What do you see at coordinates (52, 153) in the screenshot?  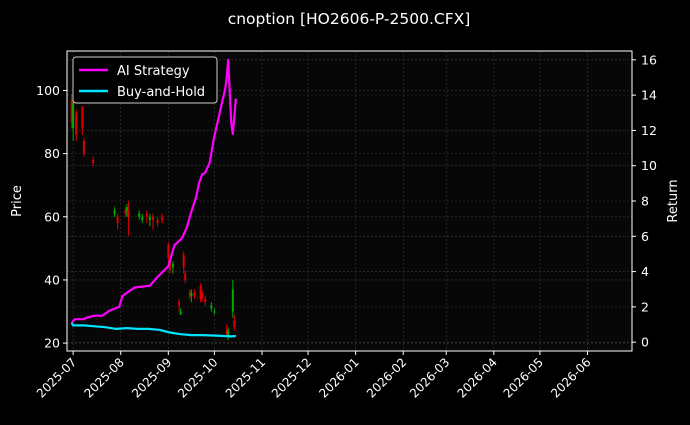 I see `y-left-tick-label: 80` at bounding box center [52, 153].